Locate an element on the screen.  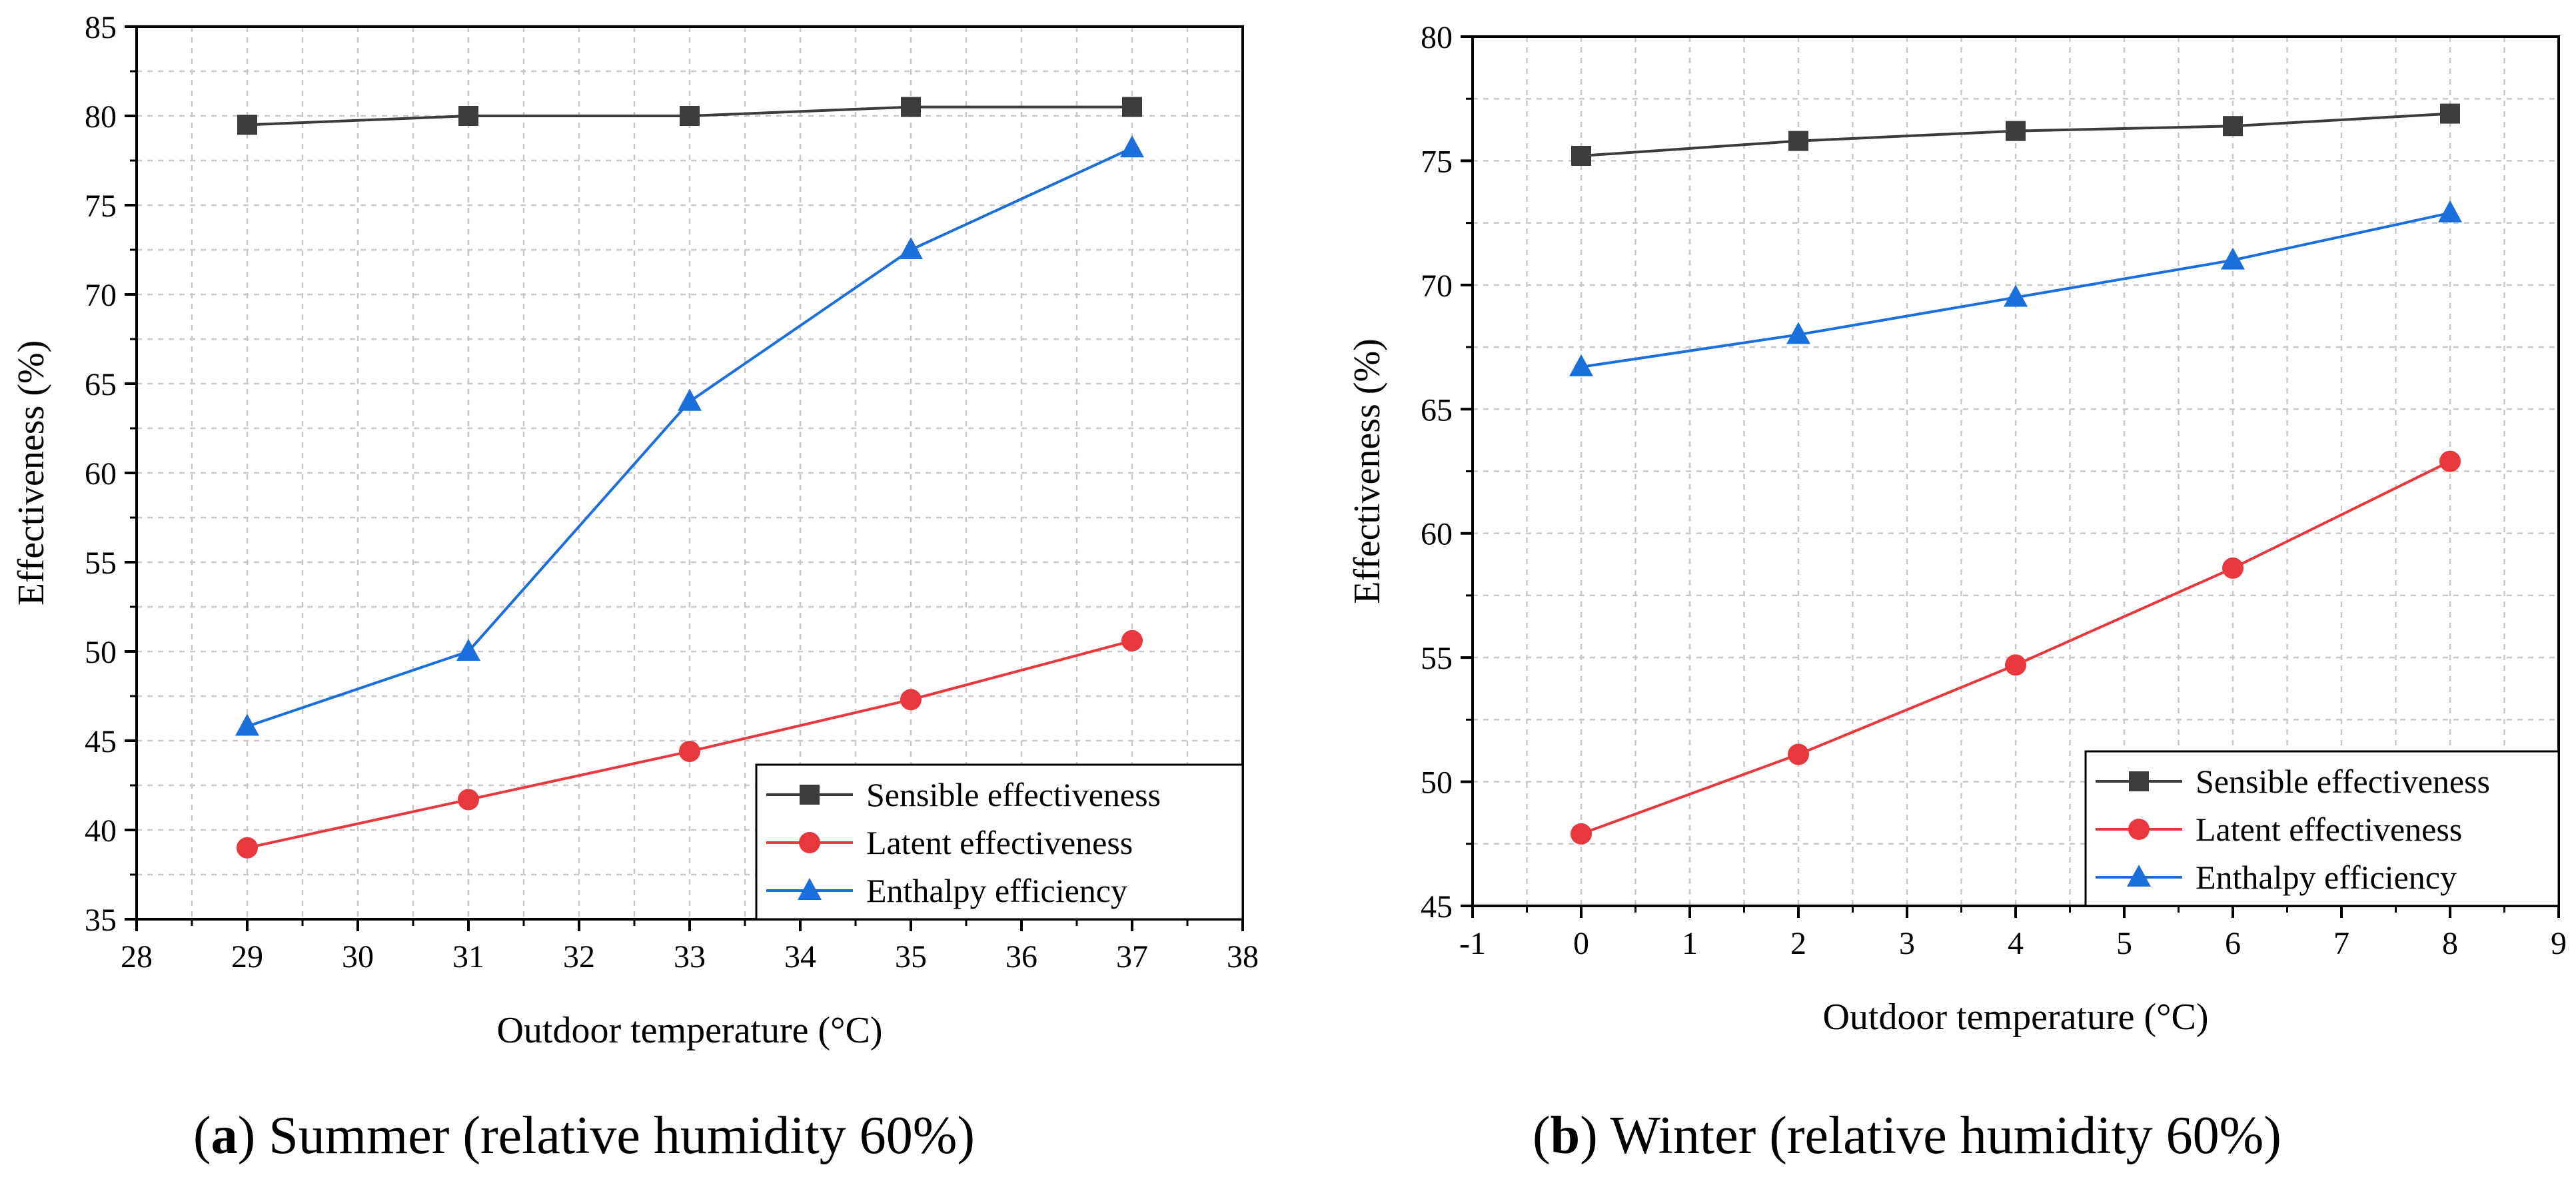
caption-summer: (a) Summer (relative humidity 60%) is located at coordinates (584, 1136).